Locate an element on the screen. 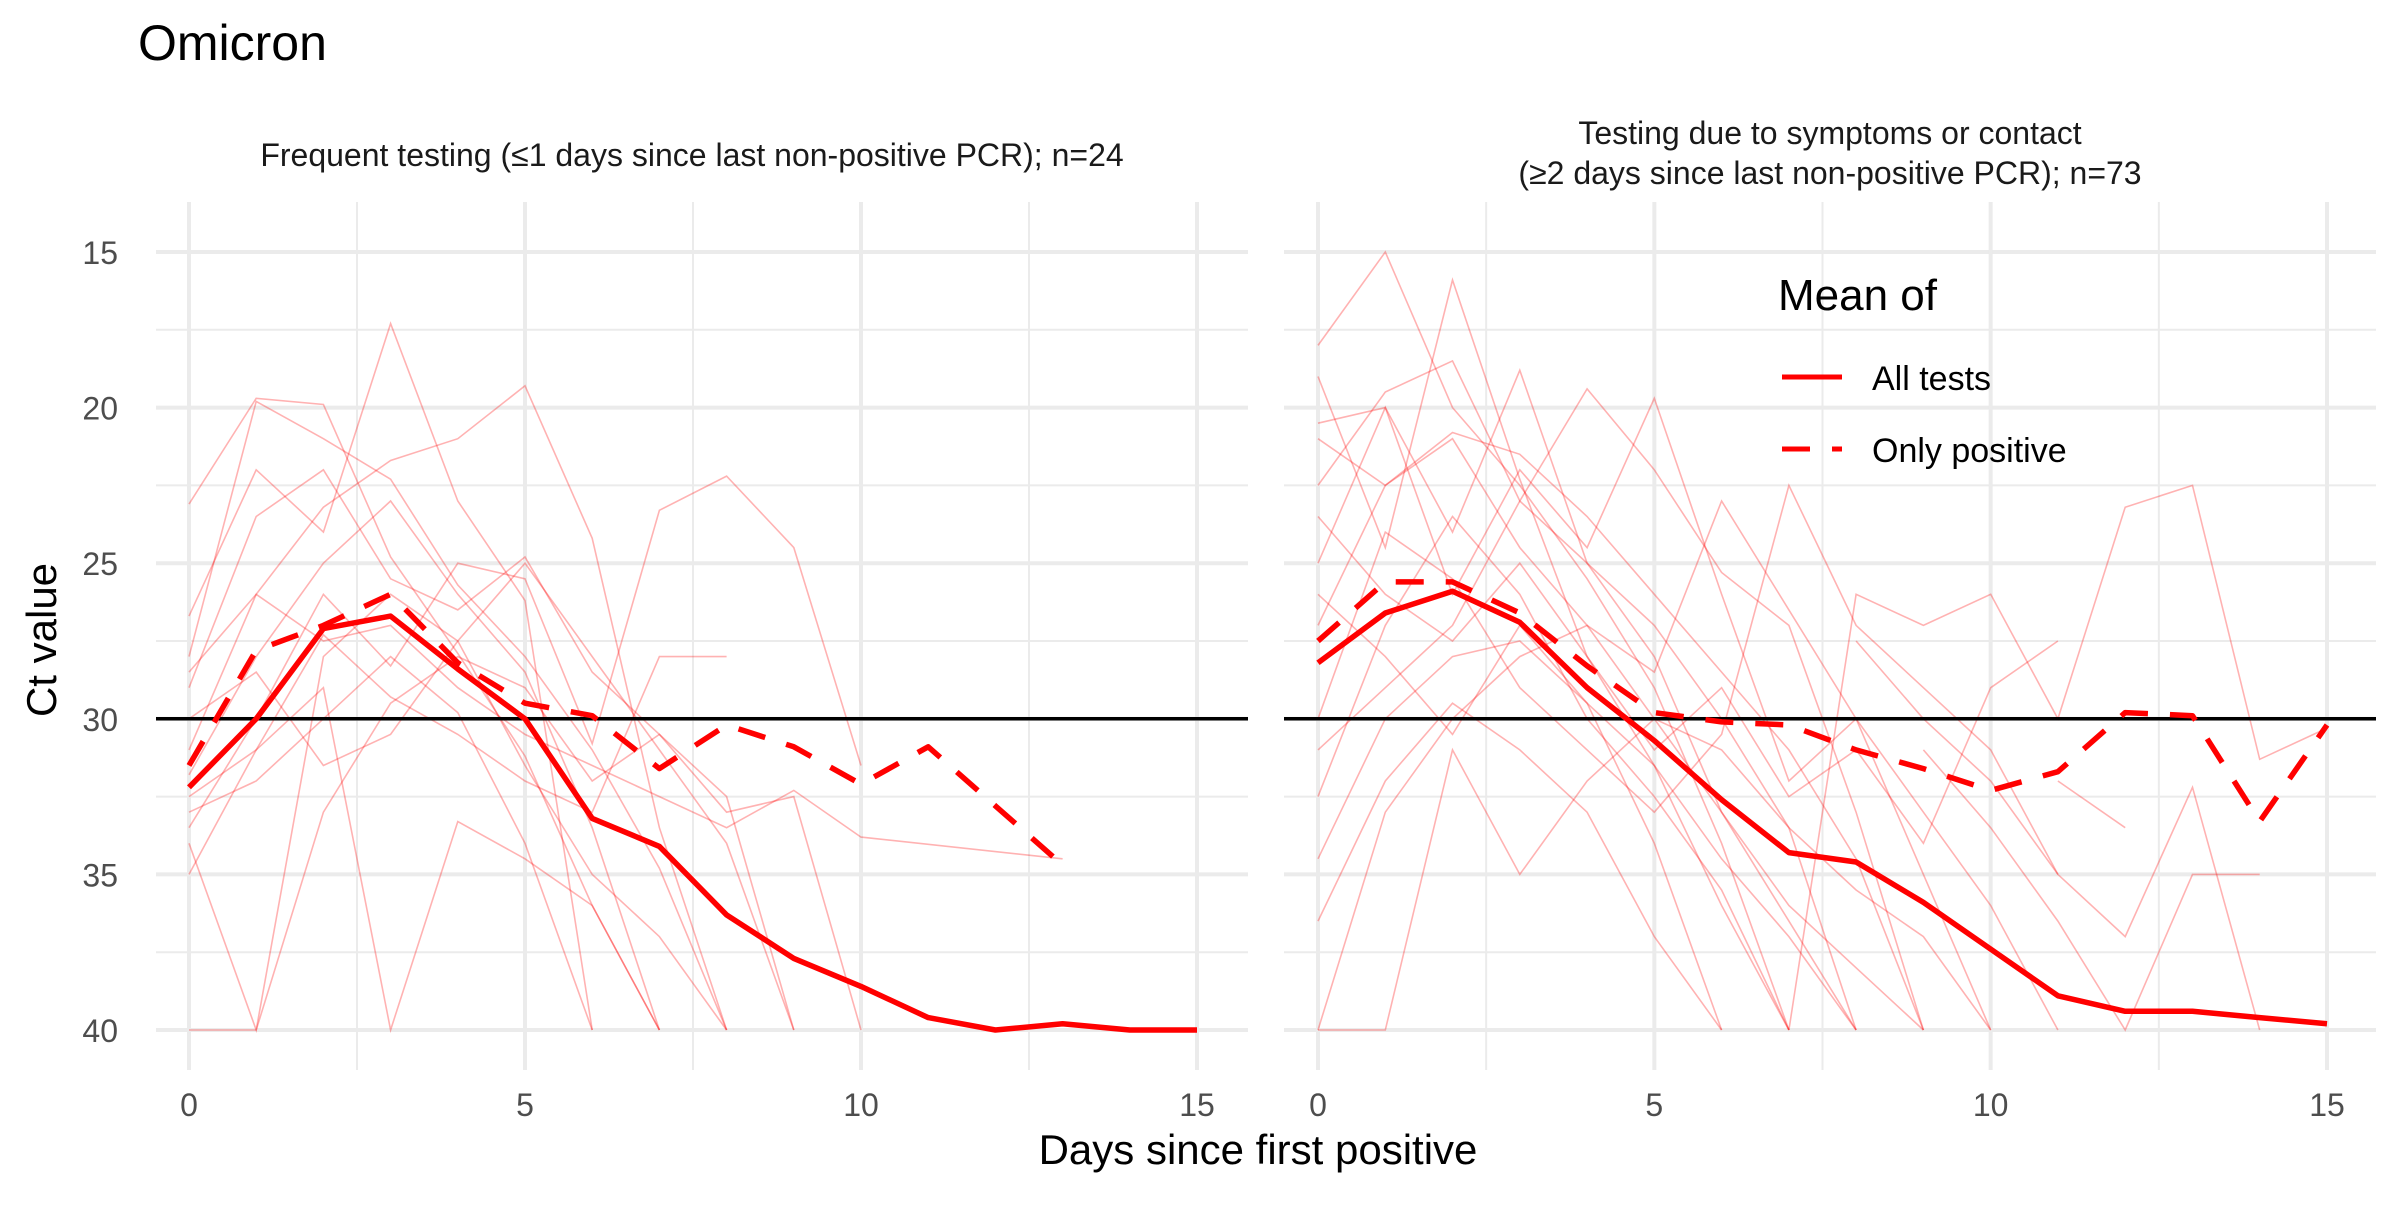  y-tick-label: 20 is located at coordinates (100, 409).